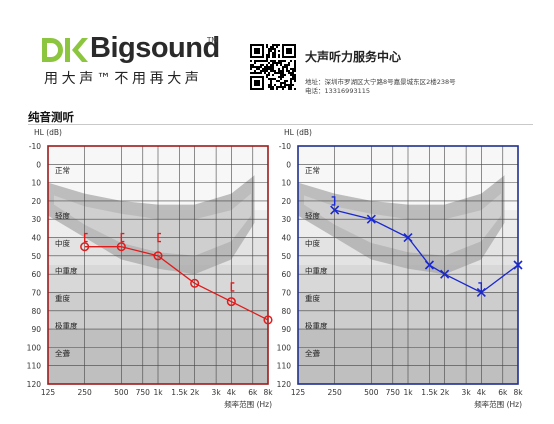 This screenshot has height=424, width=554. Describe the element at coordinates (380, 82) in the screenshot. I see `service-center-address: 地址：深圳市罗湖区大宁路8号嘉景城东区2楼238号` at that location.